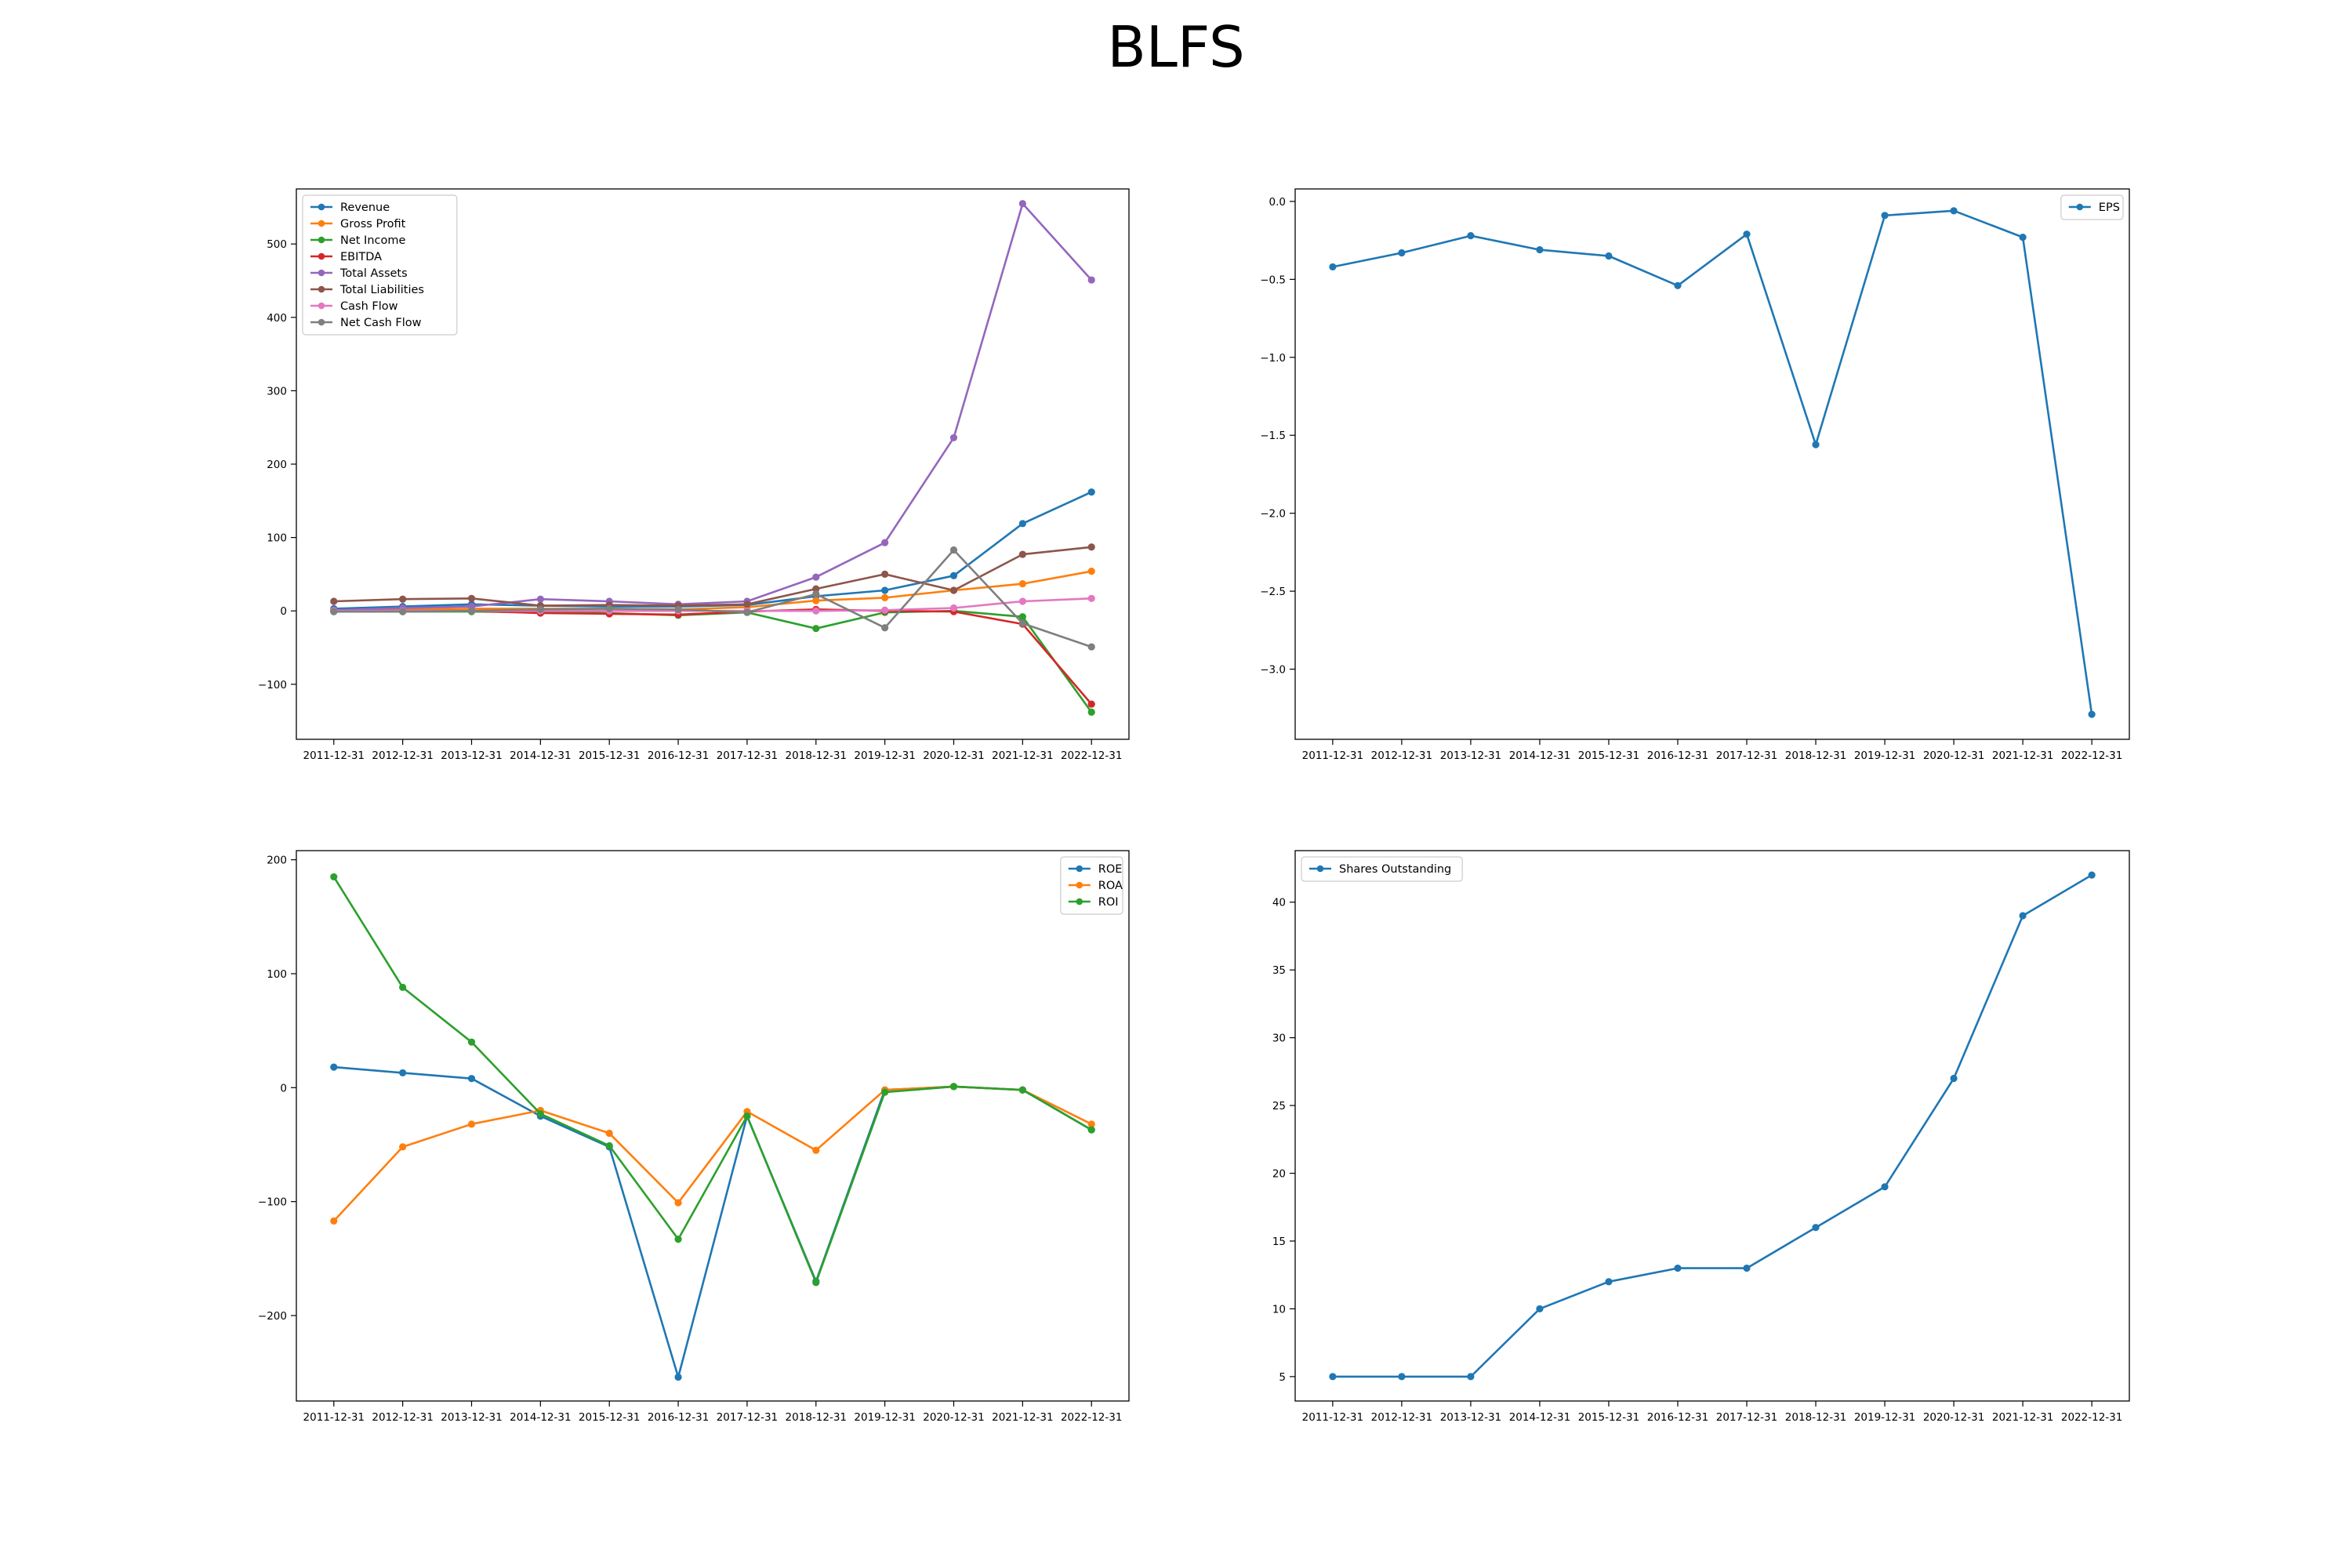  I want to click on x-tick-label: 2017-12-31, so click(747, 756).